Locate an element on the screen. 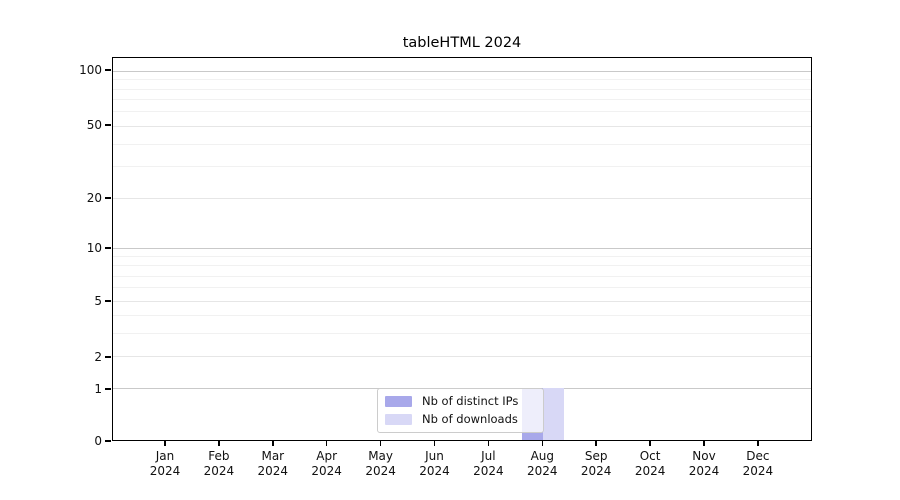 The height and width of the screenshot is (500, 900). x-tick-month: Nov is located at coordinates (704, 456).